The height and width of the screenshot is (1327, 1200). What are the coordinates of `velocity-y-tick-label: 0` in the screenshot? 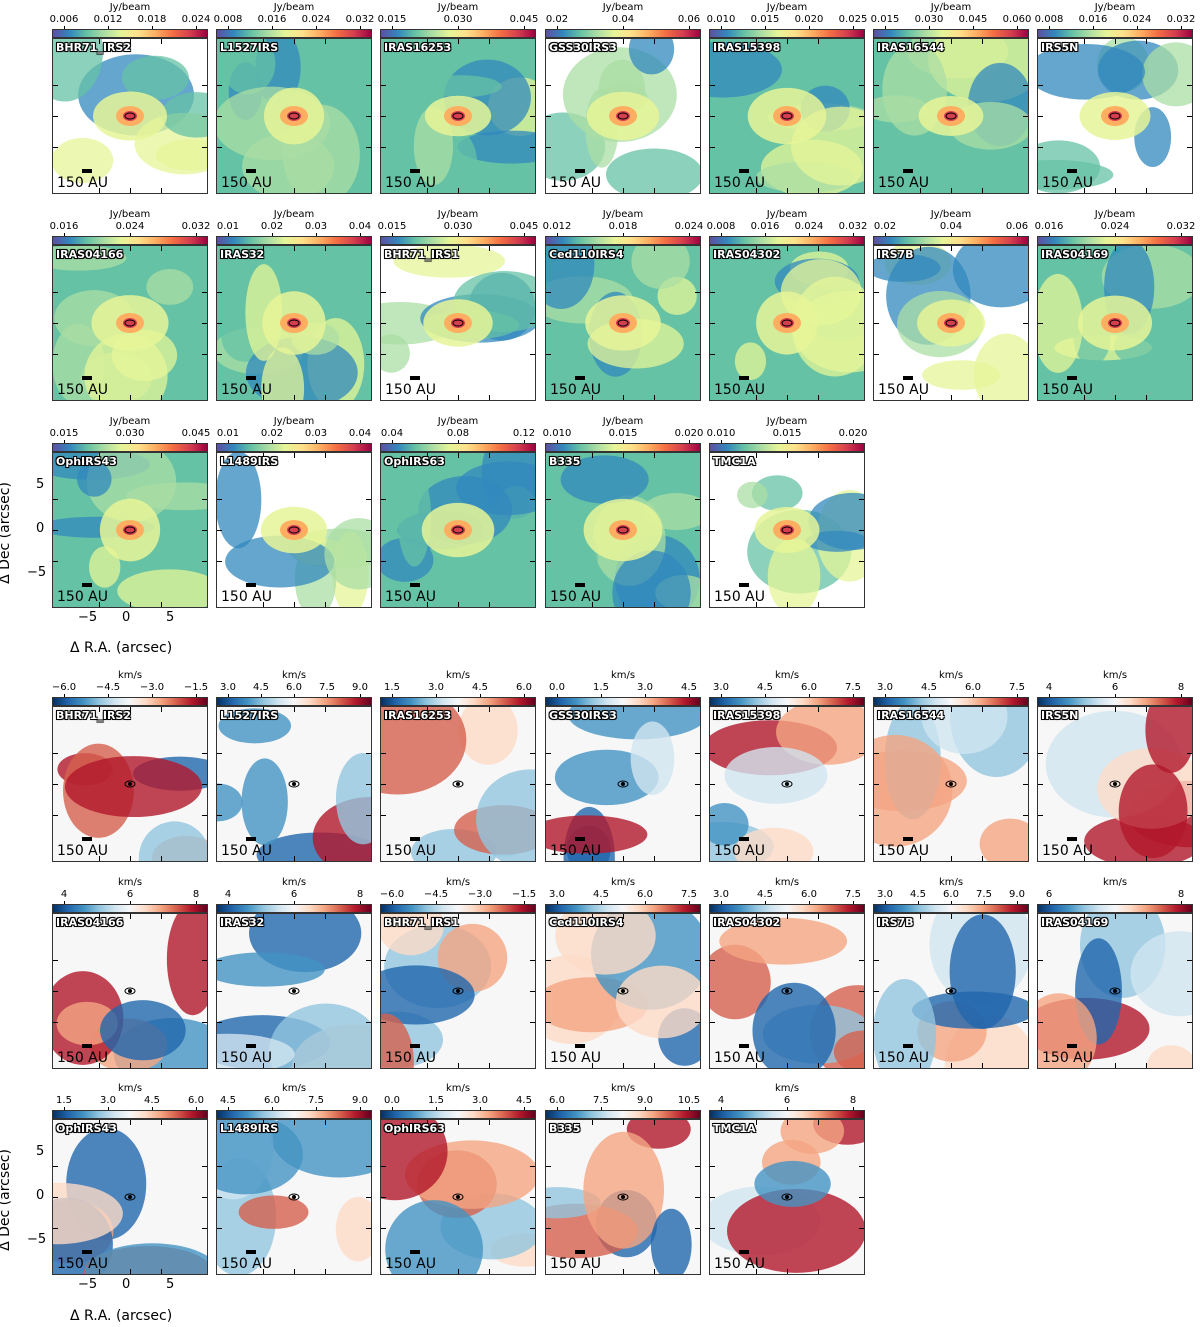 It's located at (40, 1195).